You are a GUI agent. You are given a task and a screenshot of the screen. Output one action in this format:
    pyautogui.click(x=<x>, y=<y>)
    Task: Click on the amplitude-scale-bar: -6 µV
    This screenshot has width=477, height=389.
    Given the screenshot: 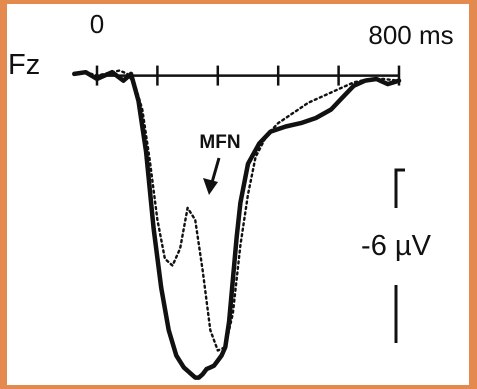 What is the action you would take?
    pyautogui.click(x=396, y=255)
    